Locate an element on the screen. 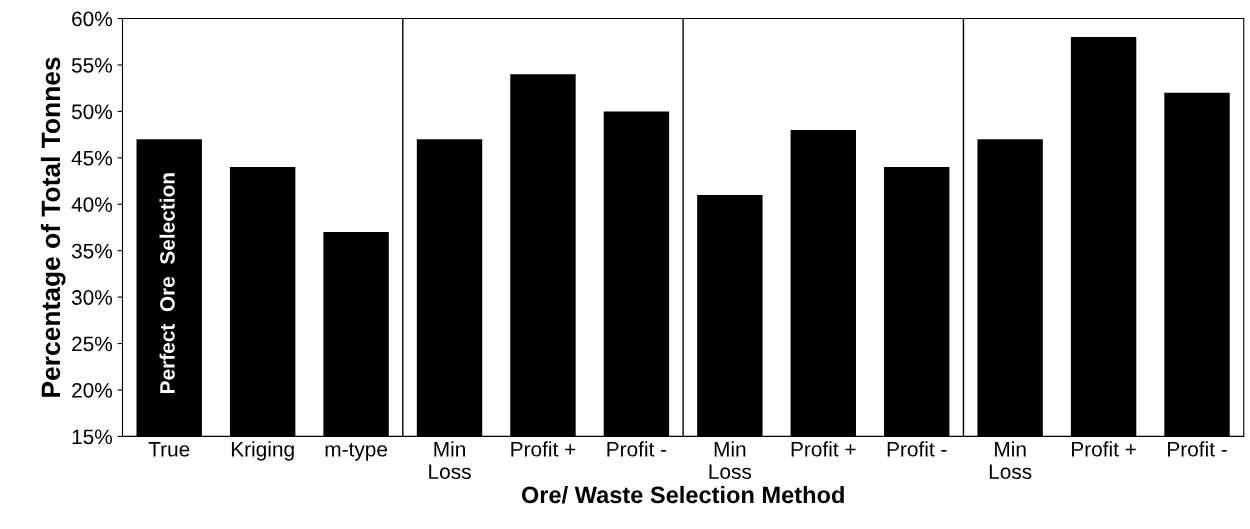 The image size is (1250, 529). y-tick-label: 50% is located at coordinates (92, 112).